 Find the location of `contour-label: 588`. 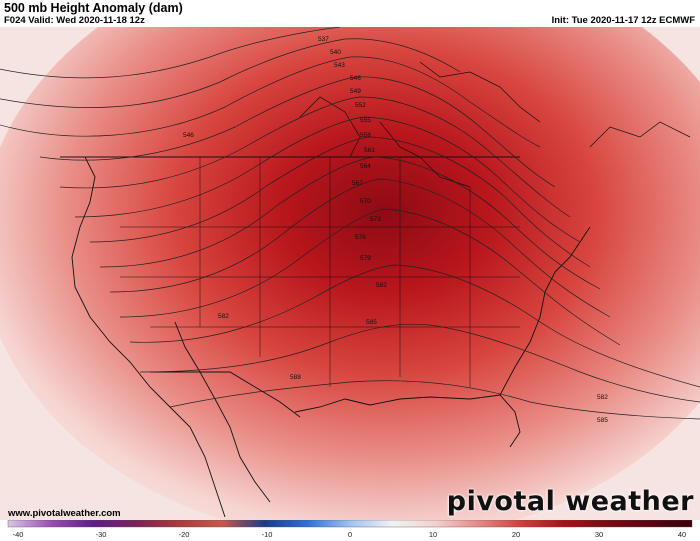

contour-label: 588 is located at coordinates (295, 377).